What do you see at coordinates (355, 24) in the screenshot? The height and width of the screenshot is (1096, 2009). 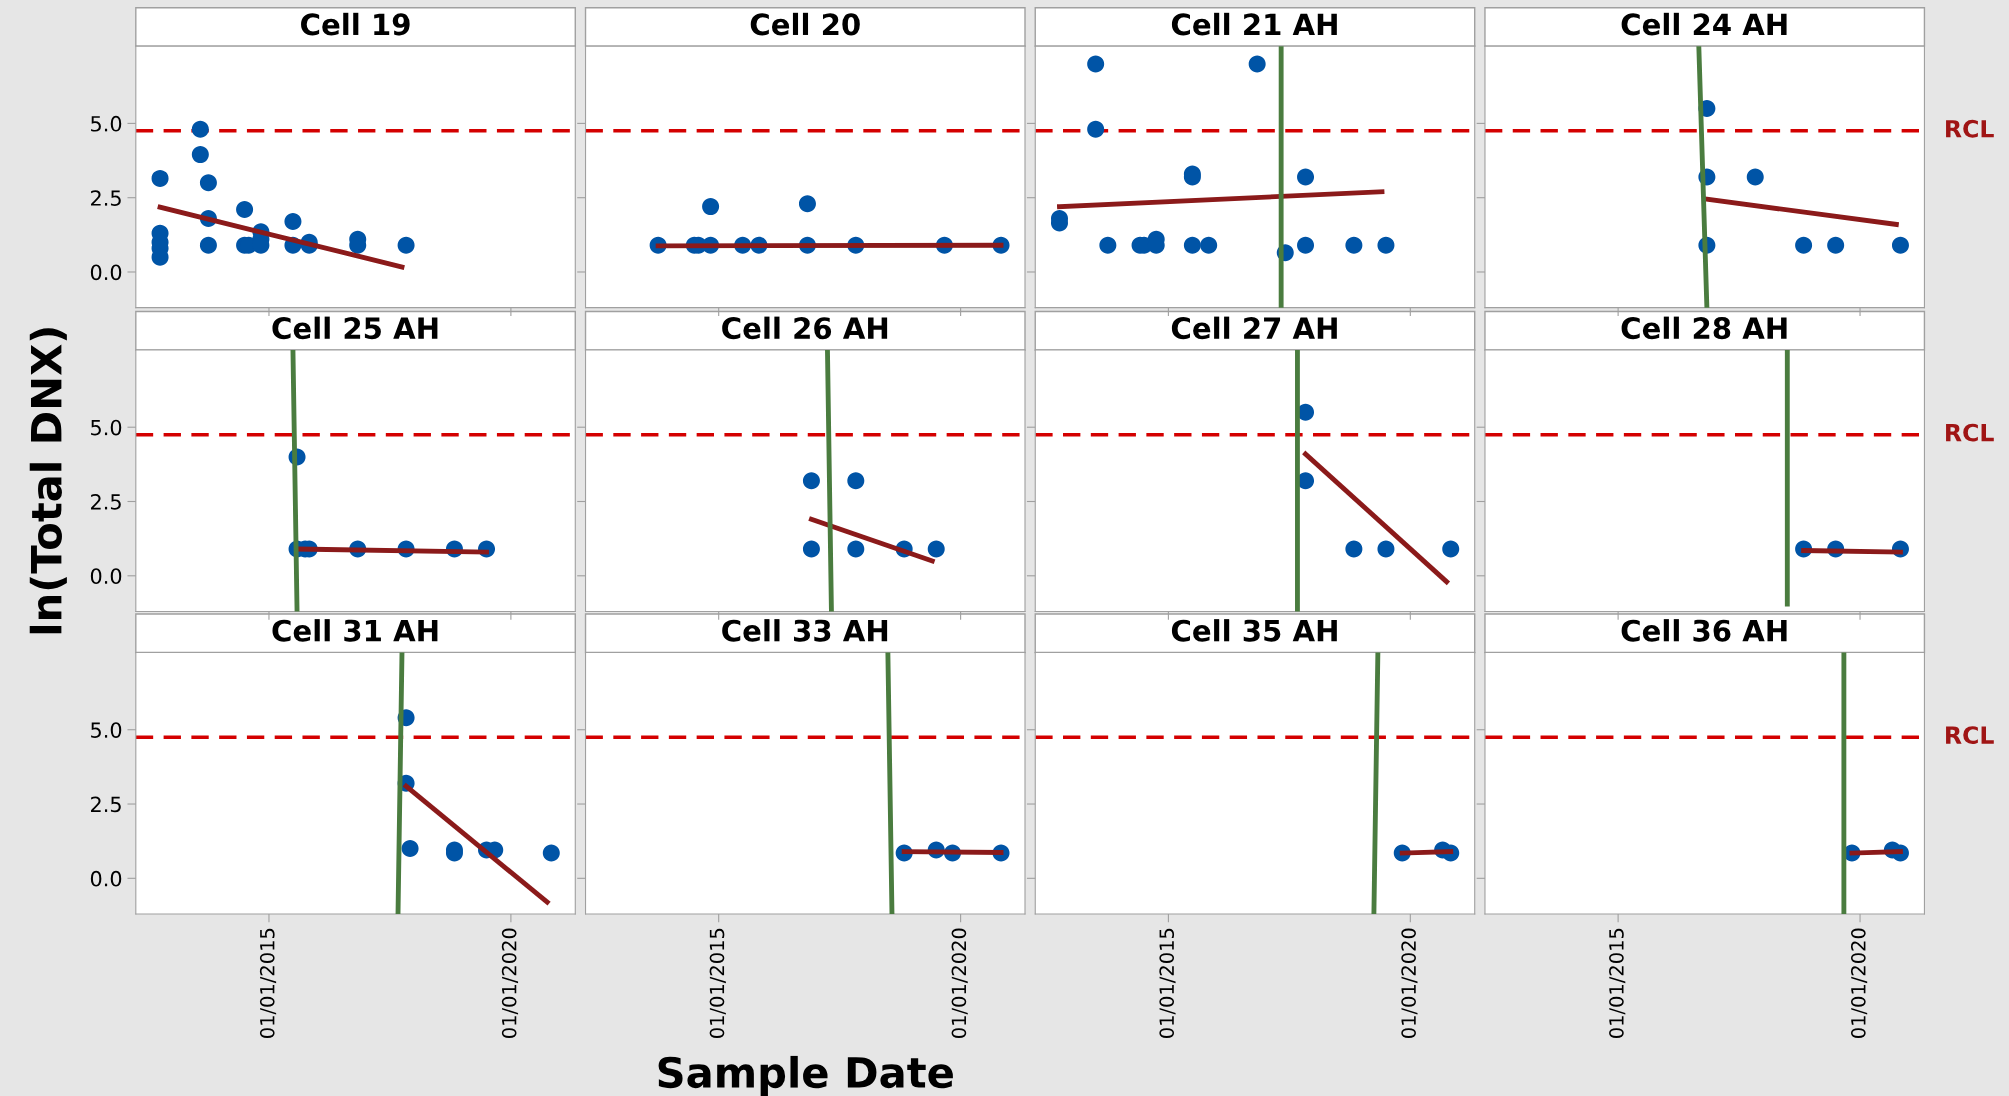 I see `chart-title: Cell 19` at bounding box center [355, 24].